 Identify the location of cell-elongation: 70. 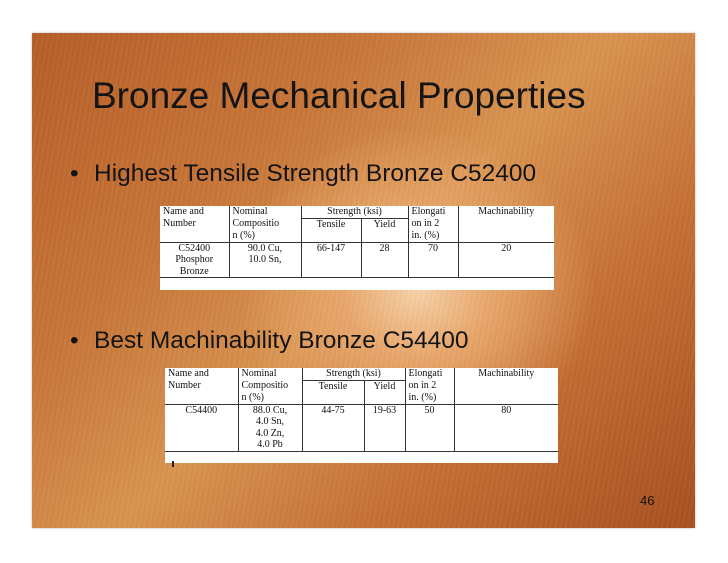
(432, 248).